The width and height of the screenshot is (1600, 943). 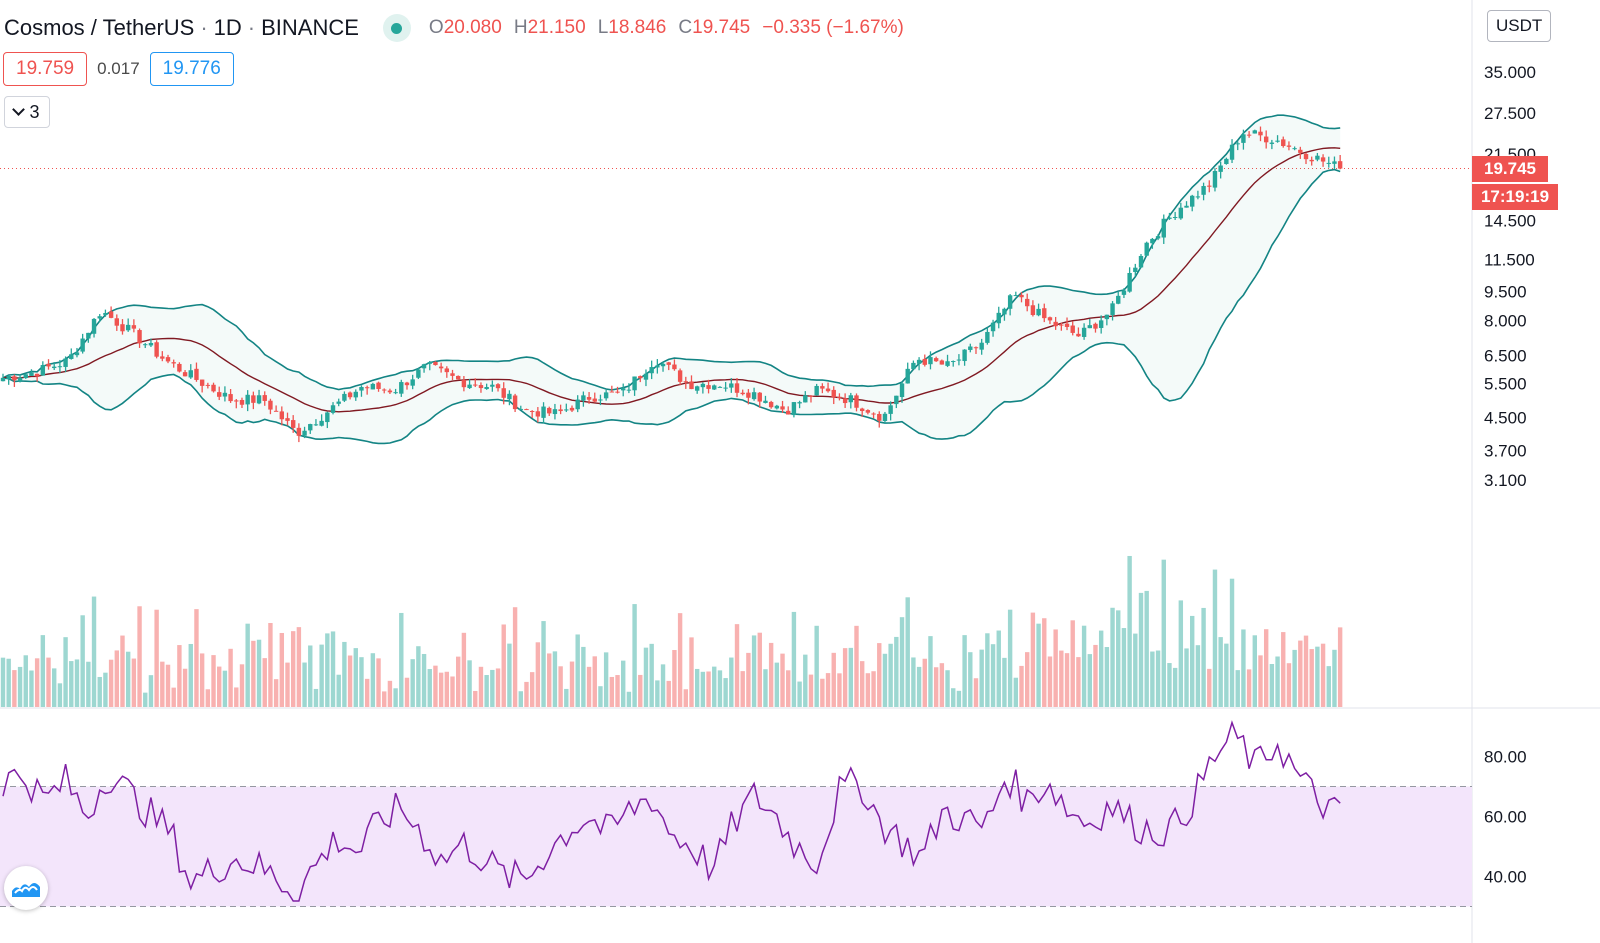 I want to click on price-axis-label: 3.100, so click(x=1505, y=480).